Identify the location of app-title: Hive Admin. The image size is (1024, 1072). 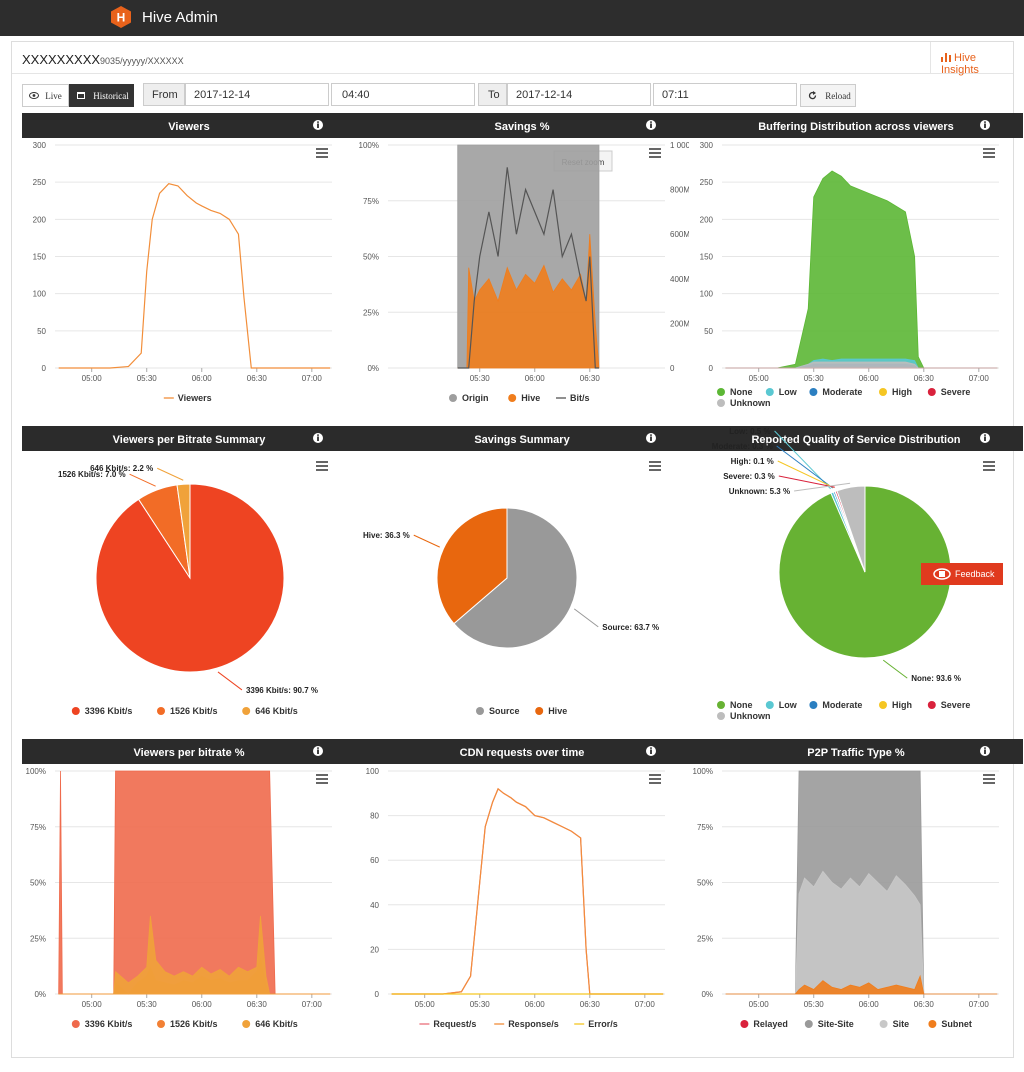
(180, 17).